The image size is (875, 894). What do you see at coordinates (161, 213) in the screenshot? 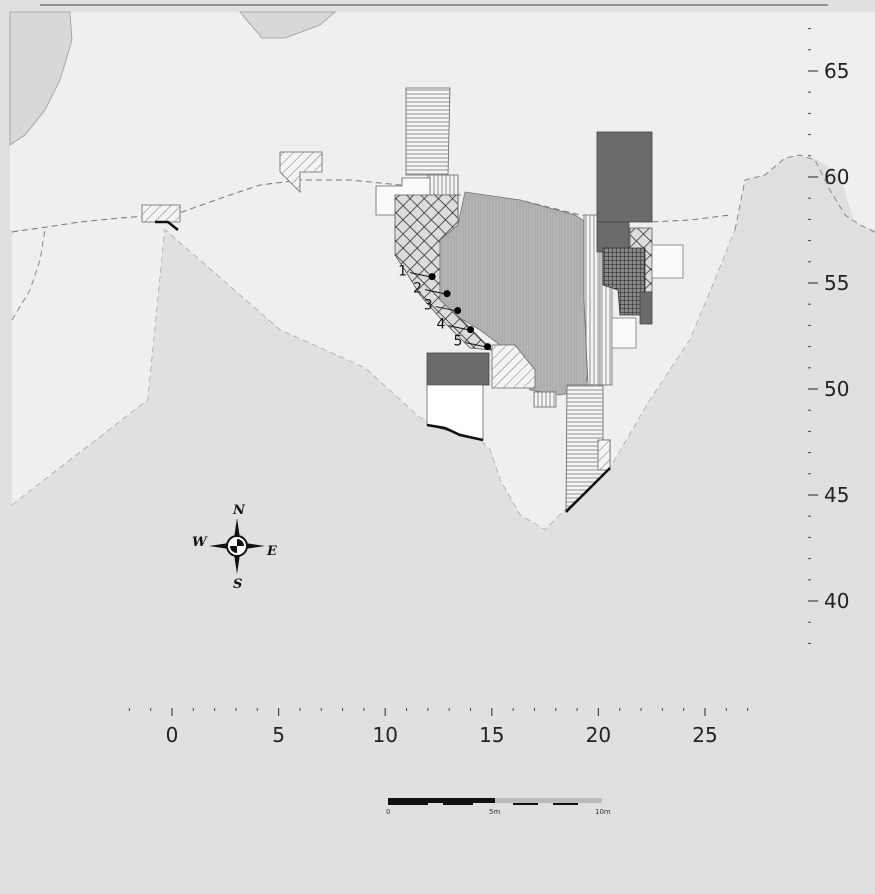
I see `small-bastion` at bounding box center [161, 213].